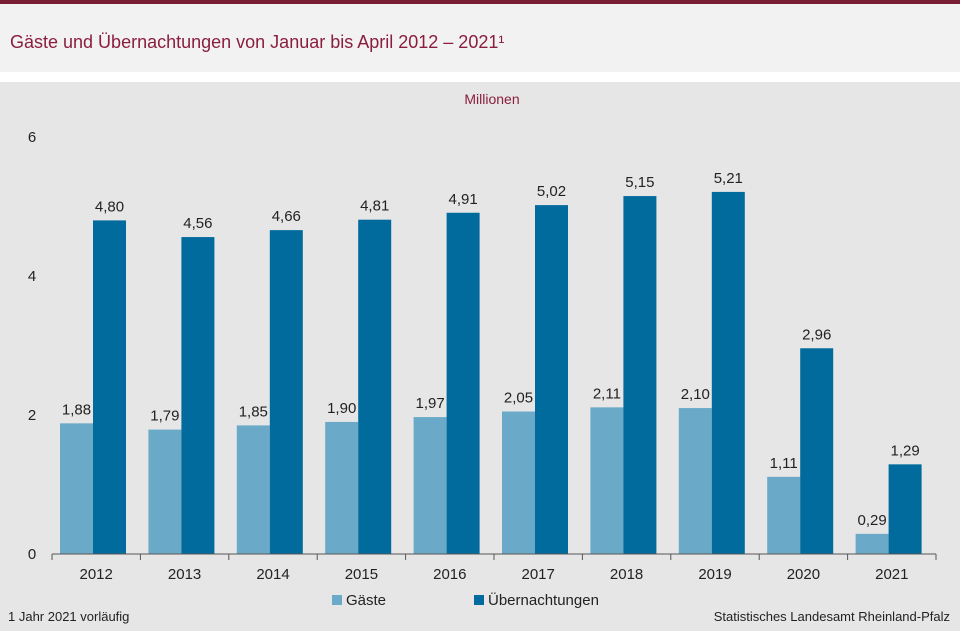 This screenshot has width=960, height=631. Describe the element at coordinates (904, 450) in the screenshot. I see `data-label: 1,29` at that location.